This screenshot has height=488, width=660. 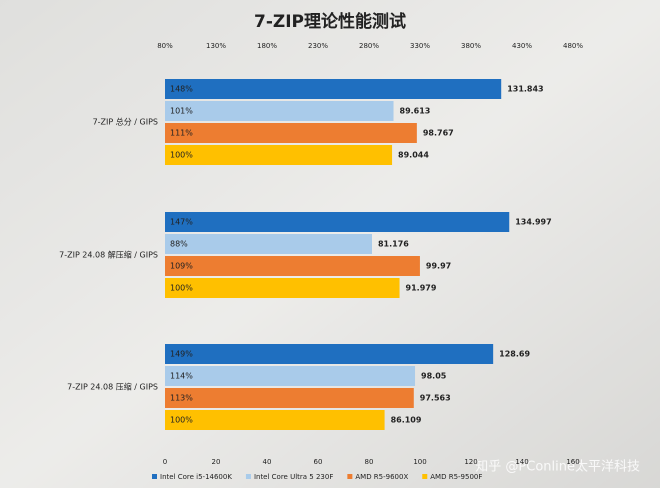 What do you see at coordinates (413, 155) in the screenshot?
I see `value-label: 89.044` at bounding box center [413, 155].